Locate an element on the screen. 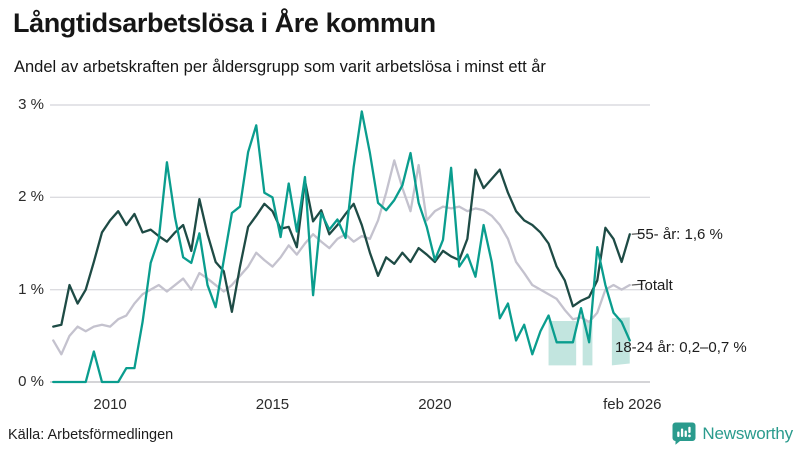 The image size is (800, 450). series-label-18-24: 18-24 år: 0,2–0,7 % is located at coordinates (681, 347).